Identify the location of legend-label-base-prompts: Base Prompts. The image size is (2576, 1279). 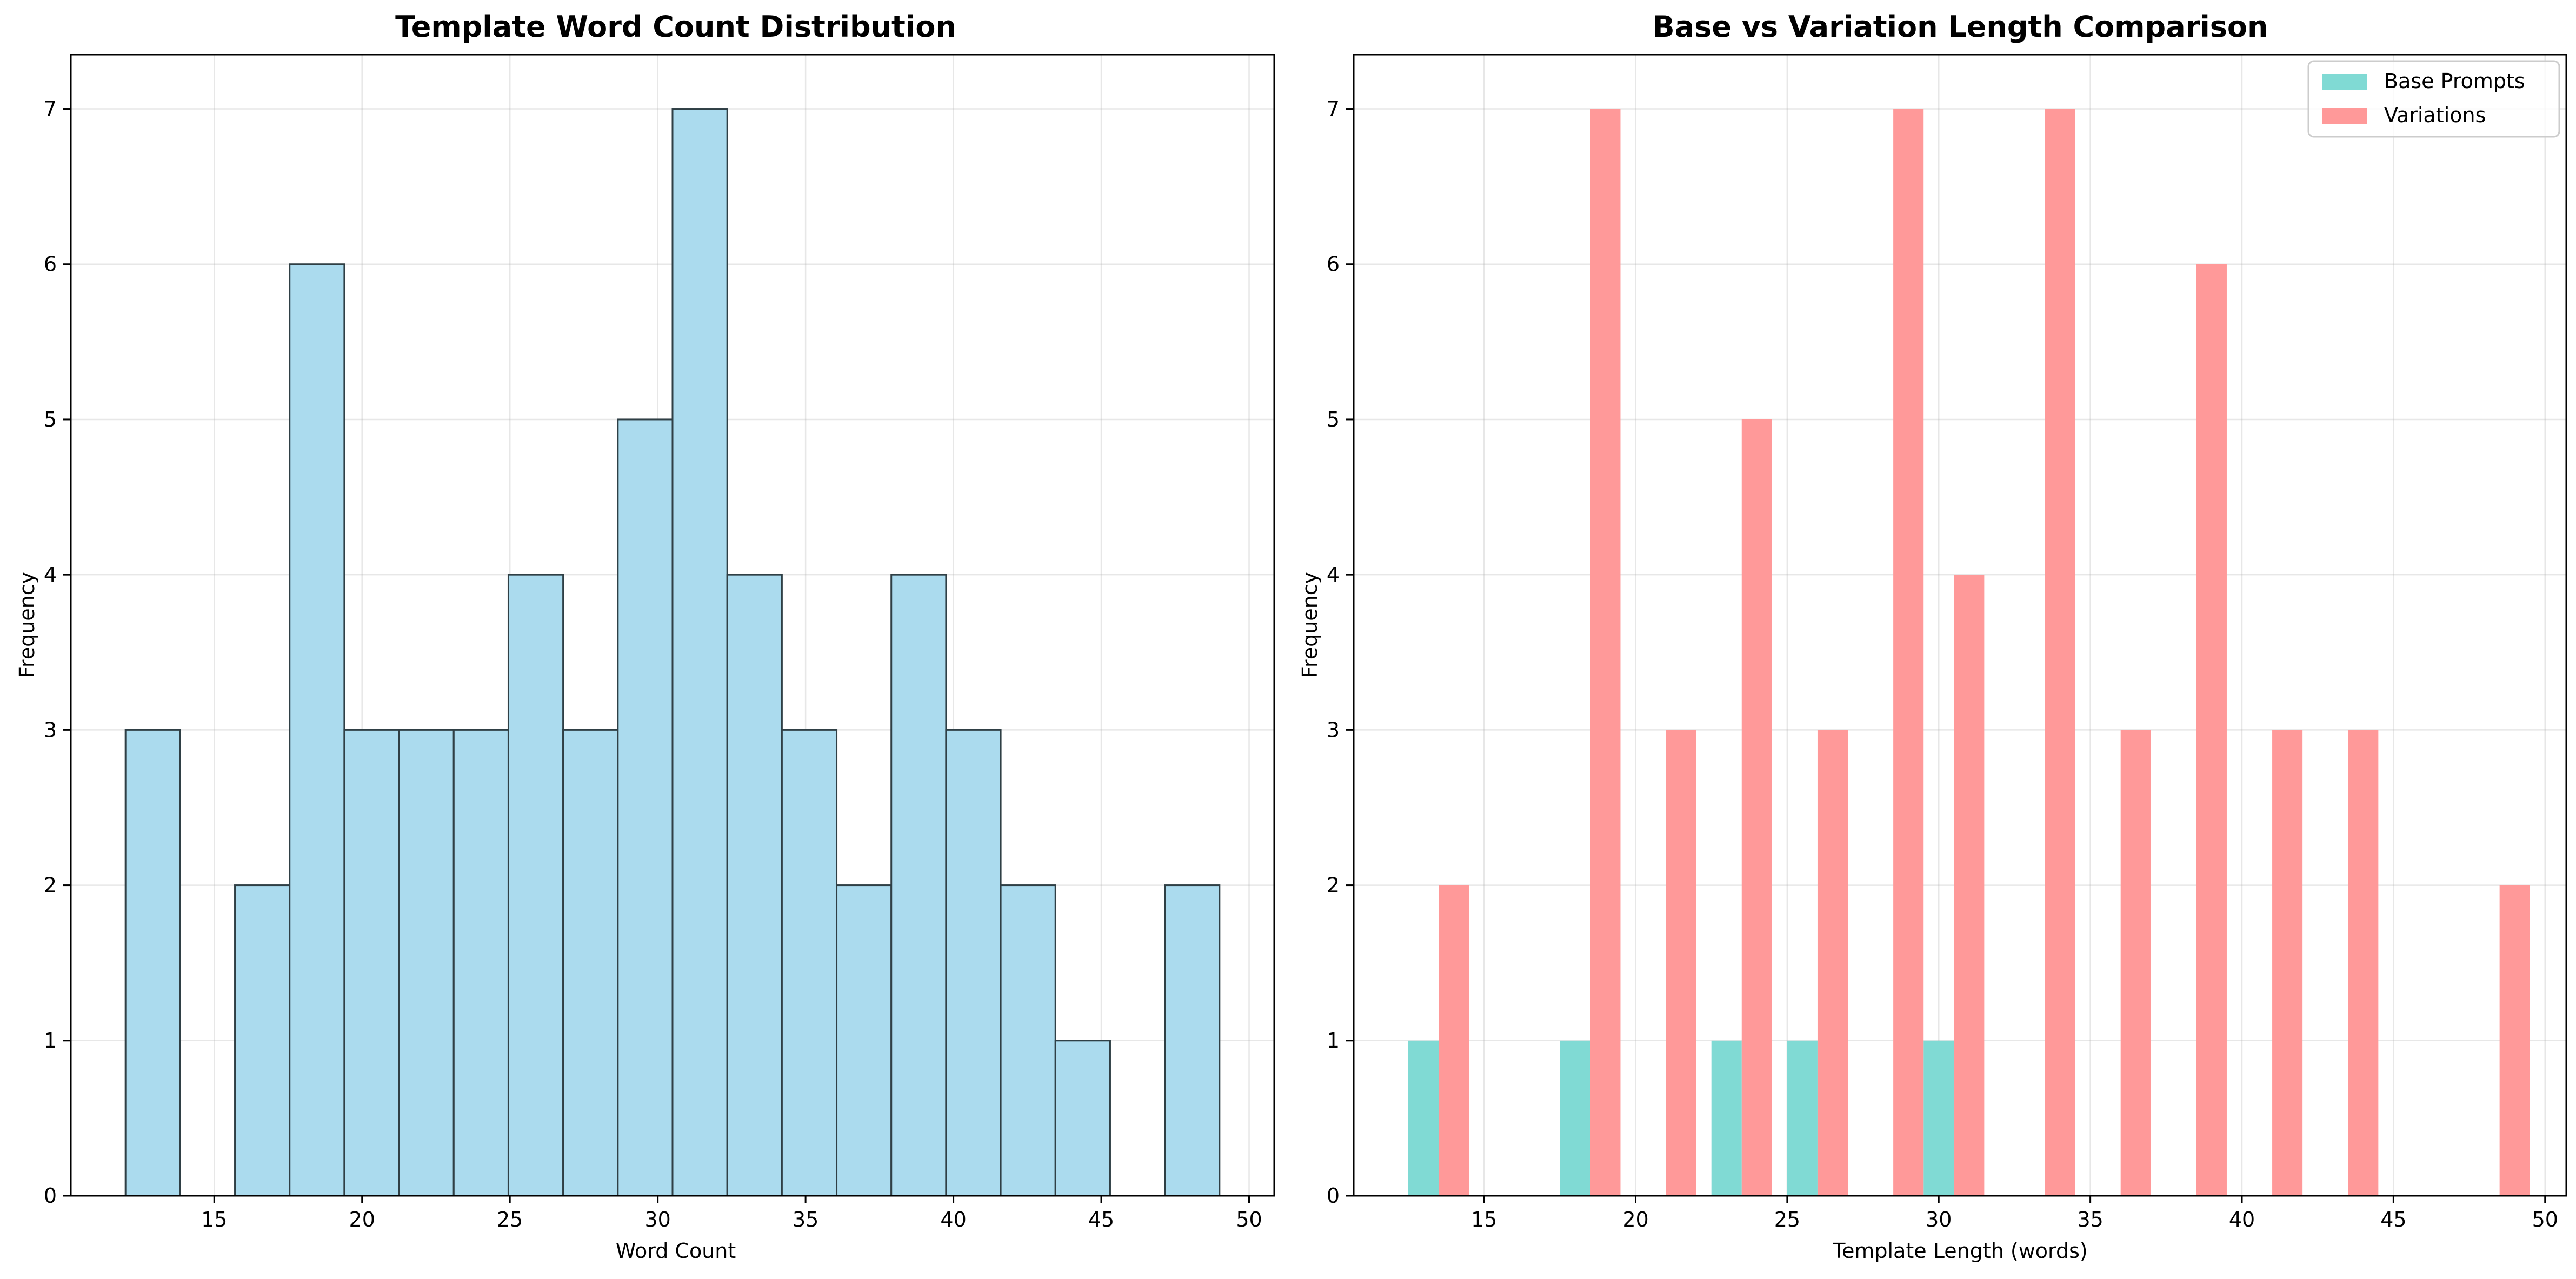
(2454, 81).